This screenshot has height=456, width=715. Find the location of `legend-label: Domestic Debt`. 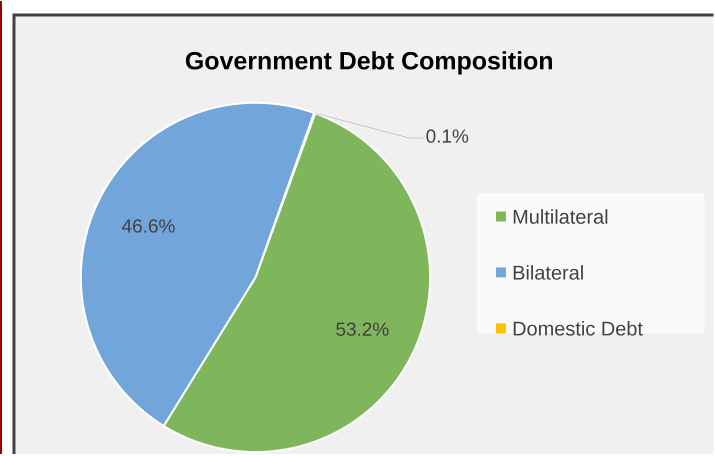

legend-label: Domestic Debt is located at coordinates (578, 328).